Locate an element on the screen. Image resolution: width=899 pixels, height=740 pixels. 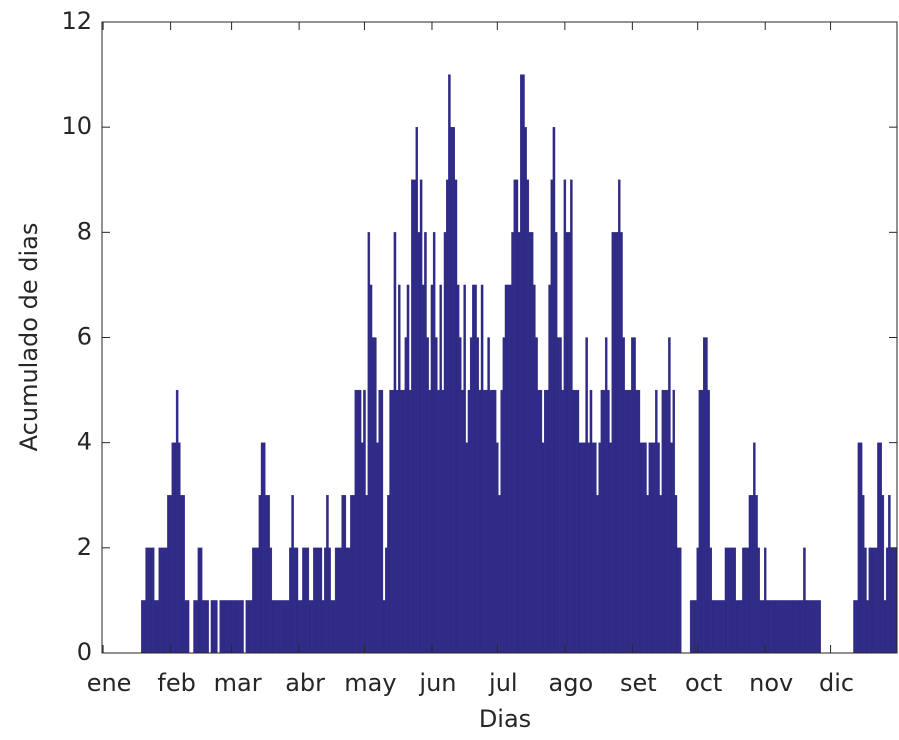
x-tick-label: ene is located at coordinates (109, 683).